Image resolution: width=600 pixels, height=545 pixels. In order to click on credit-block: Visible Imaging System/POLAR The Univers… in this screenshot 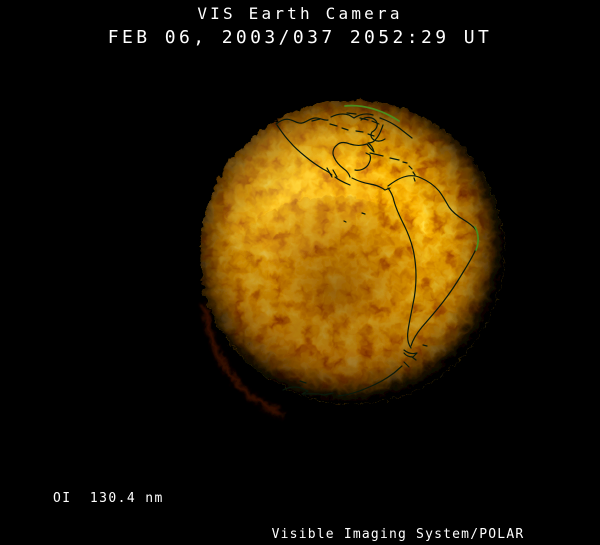, I will do `click(398, 517)`.